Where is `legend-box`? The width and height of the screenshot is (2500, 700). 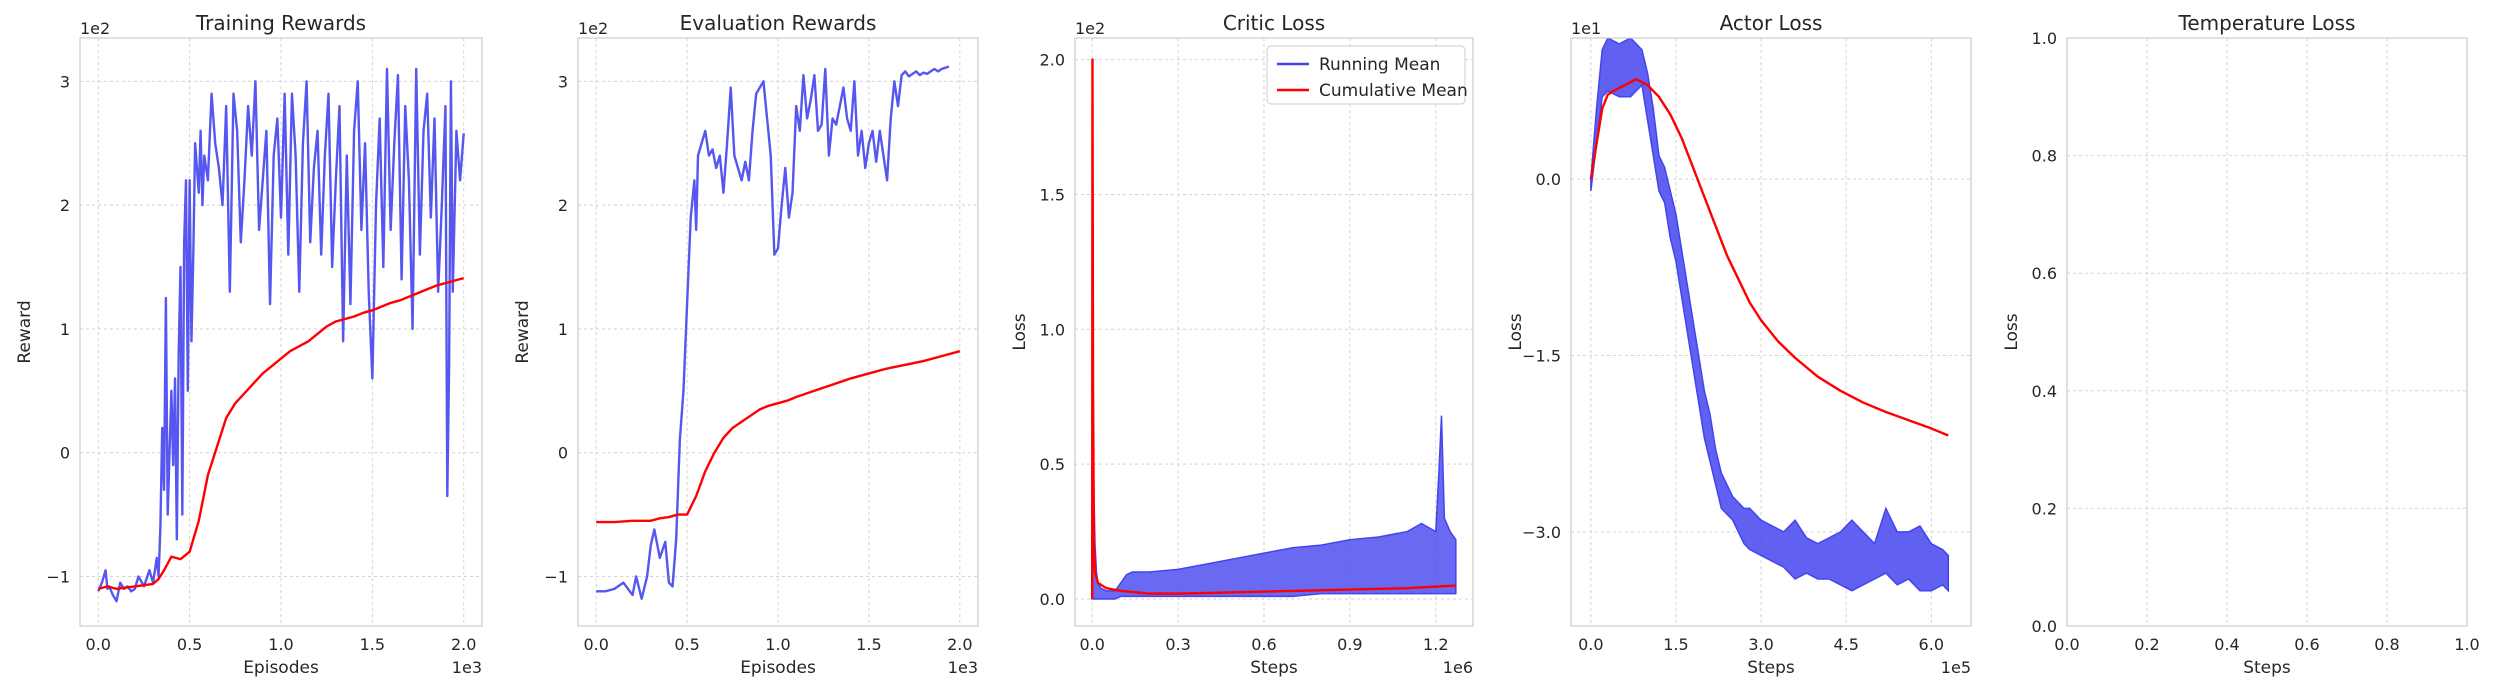
legend-box is located at coordinates (1366, 75).